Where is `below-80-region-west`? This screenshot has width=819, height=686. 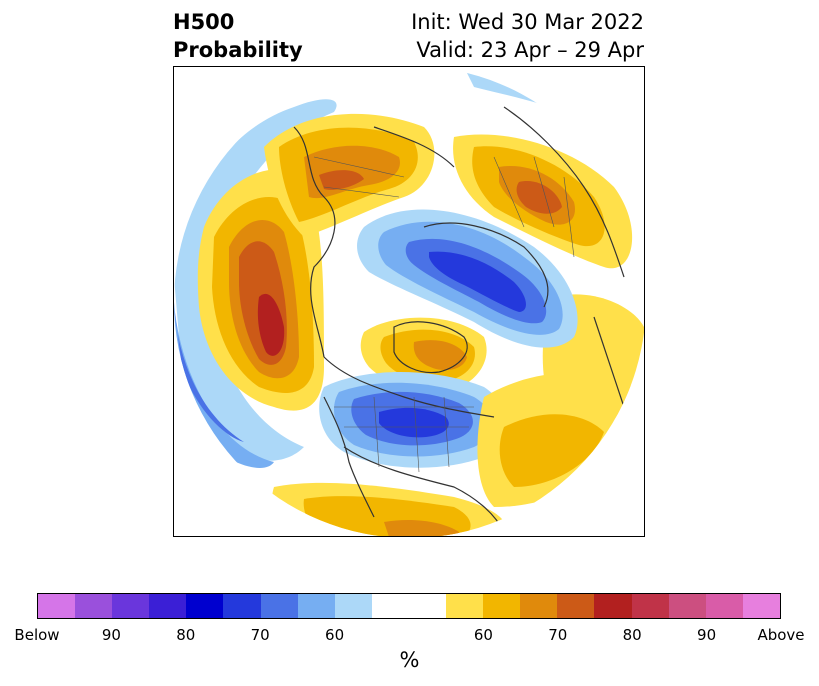 below-80-region-west is located at coordinates (209, 374).